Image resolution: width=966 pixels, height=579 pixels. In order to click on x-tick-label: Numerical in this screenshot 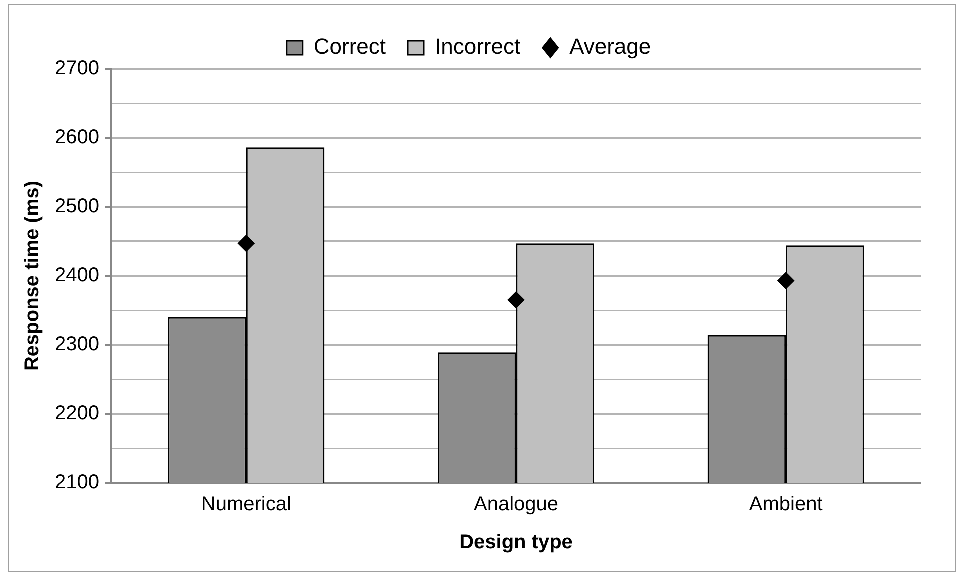, I will do `click(246, 505)`.